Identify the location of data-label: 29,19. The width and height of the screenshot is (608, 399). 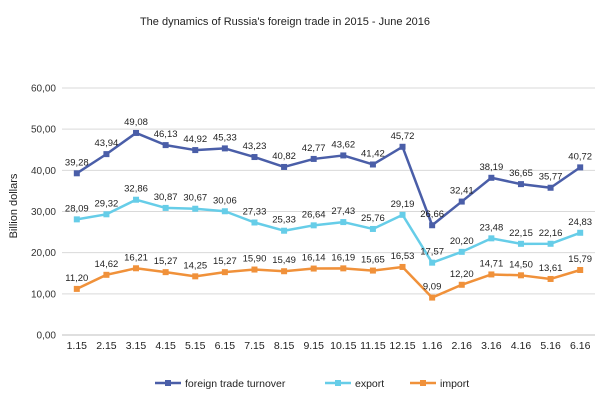
(403, 204).